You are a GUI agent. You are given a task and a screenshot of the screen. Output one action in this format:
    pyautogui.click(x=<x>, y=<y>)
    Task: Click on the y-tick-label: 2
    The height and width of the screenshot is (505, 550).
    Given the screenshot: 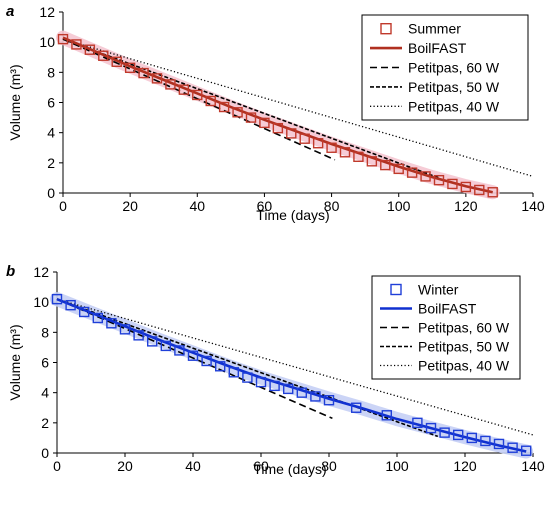 What is the action you would take?
    pyautogui.click(x=45, y=423)
    